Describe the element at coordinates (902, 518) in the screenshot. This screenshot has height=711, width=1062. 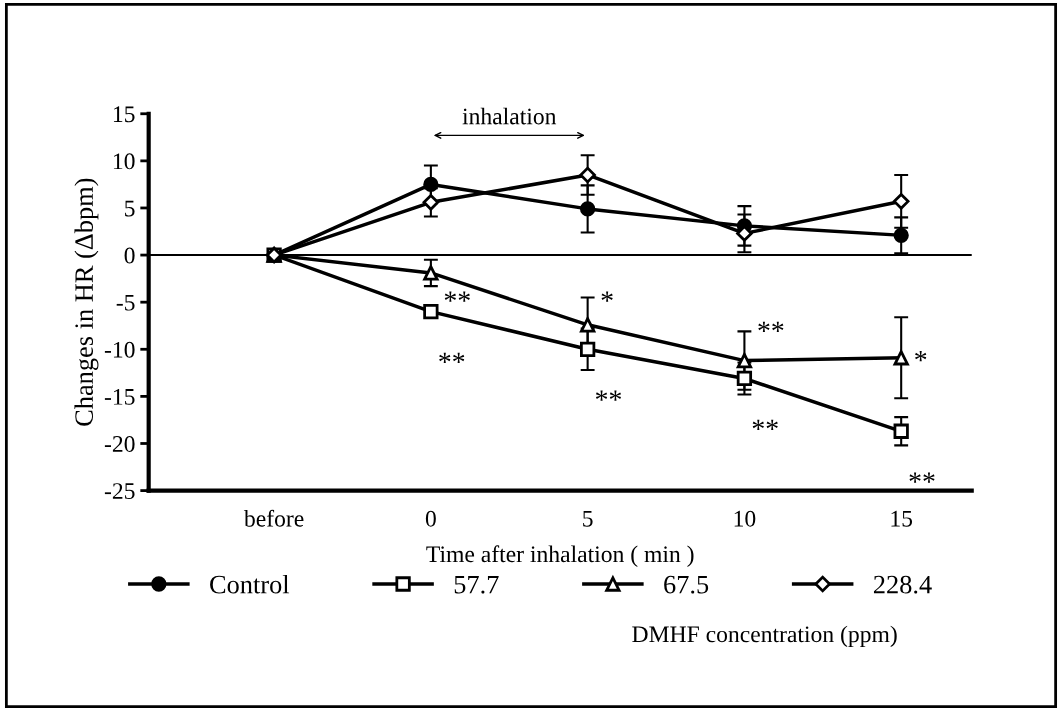
I see `x-tick-label: 15` at that location.